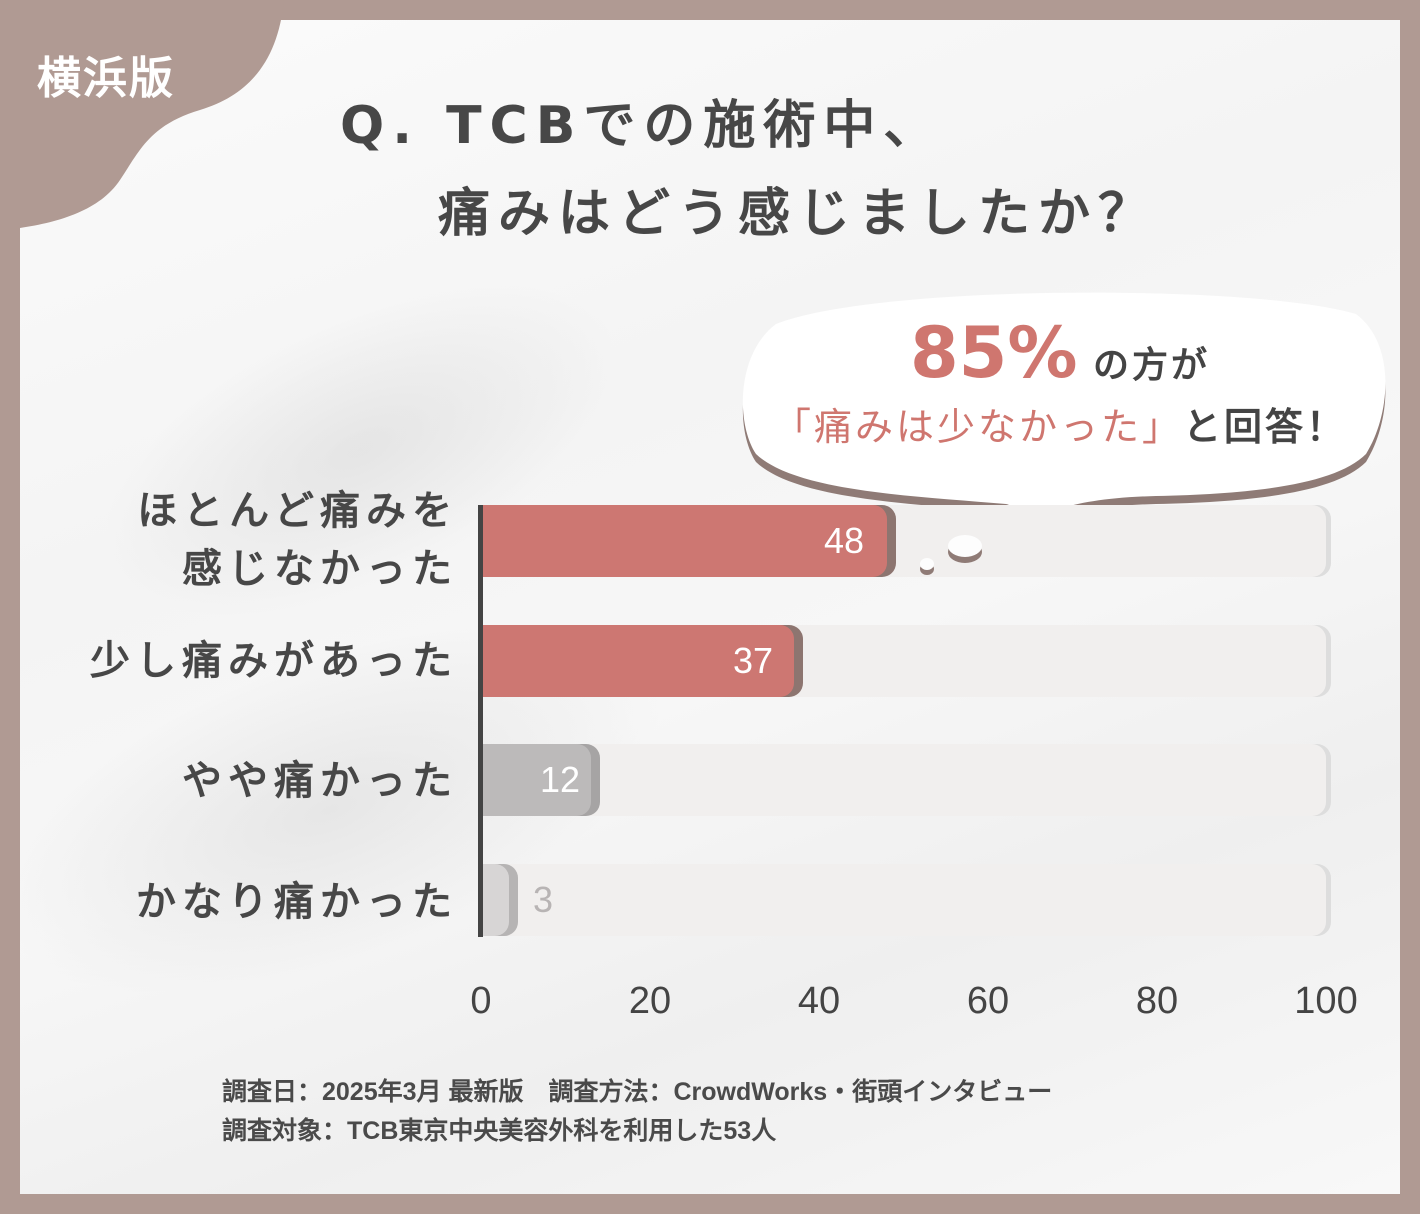 The height and width of the screenshot is (1214, 1420). I want to click on category-label-no-pain: ほとんど痛みを 感じなかった, so click(297, 540).